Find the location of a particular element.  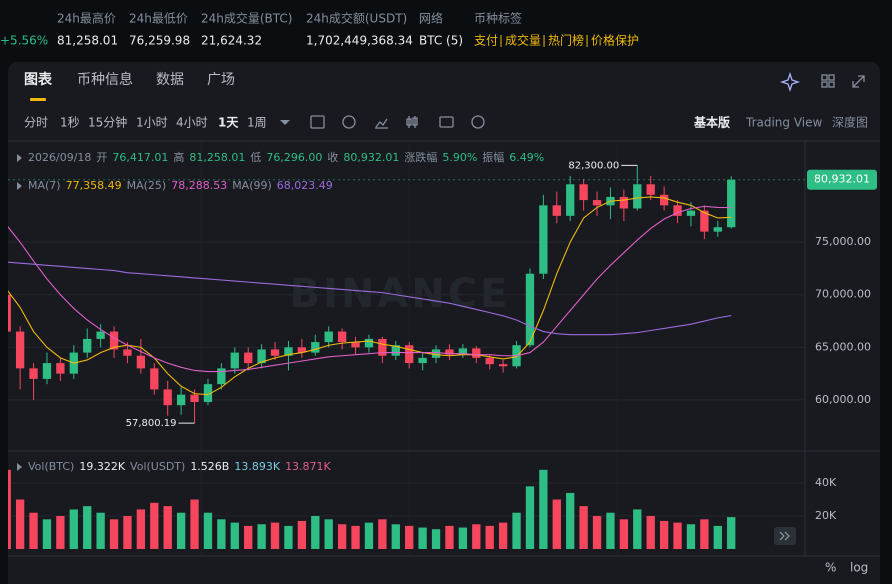

legend-text: 低 is located at coordinates (255, 157).